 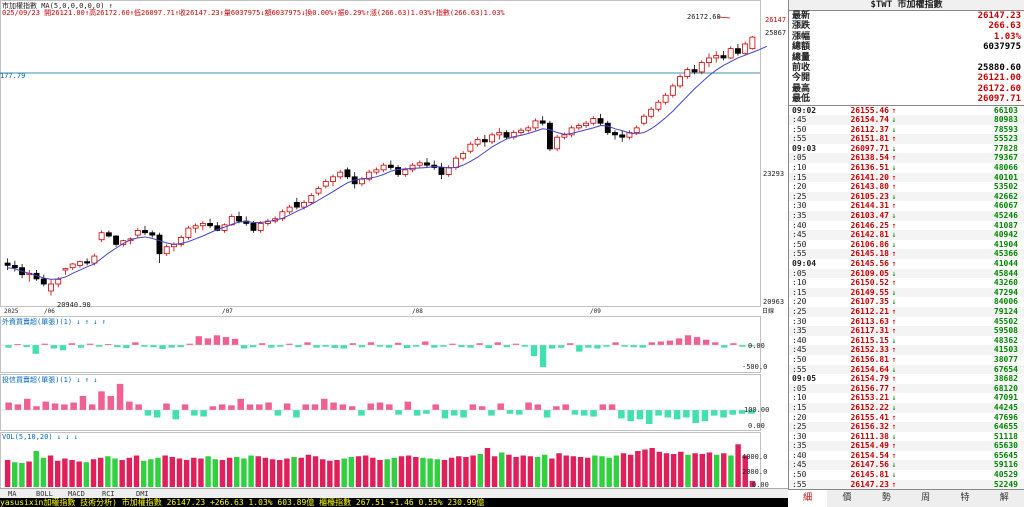 I want to click on tick-time: :45, so click(x=799, y=120).